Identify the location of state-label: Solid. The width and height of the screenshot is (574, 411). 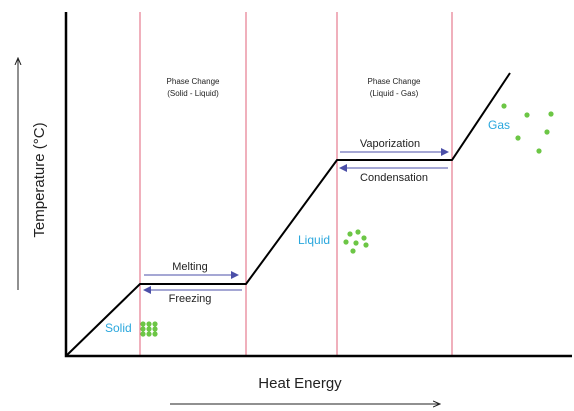
(118, 328).